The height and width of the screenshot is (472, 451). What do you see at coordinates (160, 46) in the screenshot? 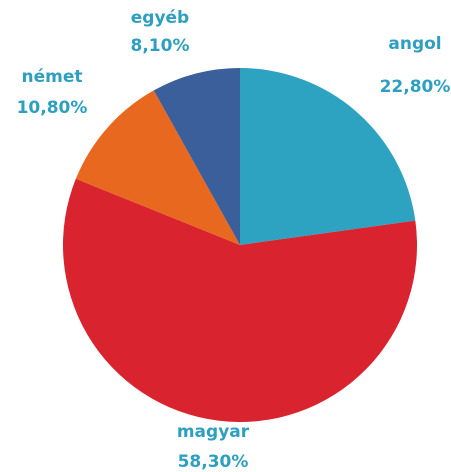
I see `slice-label-value: 8,10%` at bounding box center [160, 46].